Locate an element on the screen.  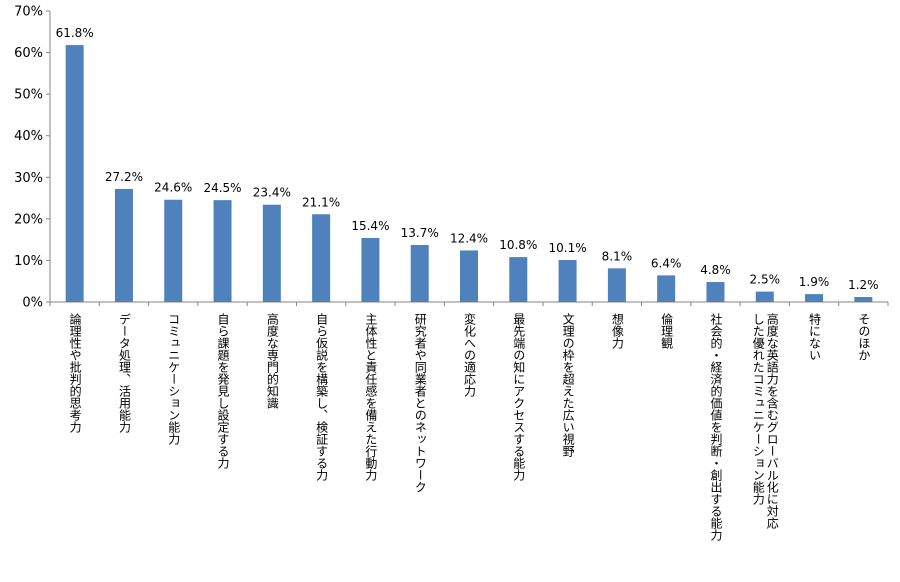
x-category-label: 主体性と責任感を備えた行動力 is located at coordinates (371, 397).